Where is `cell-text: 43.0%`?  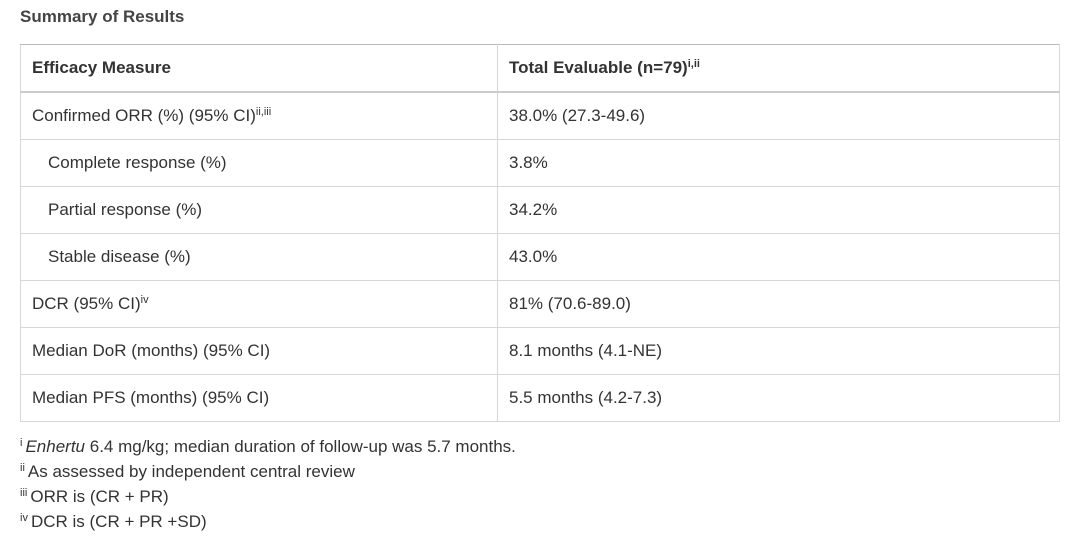
cell-text: 43.0% is located at coordinates (533, 256).